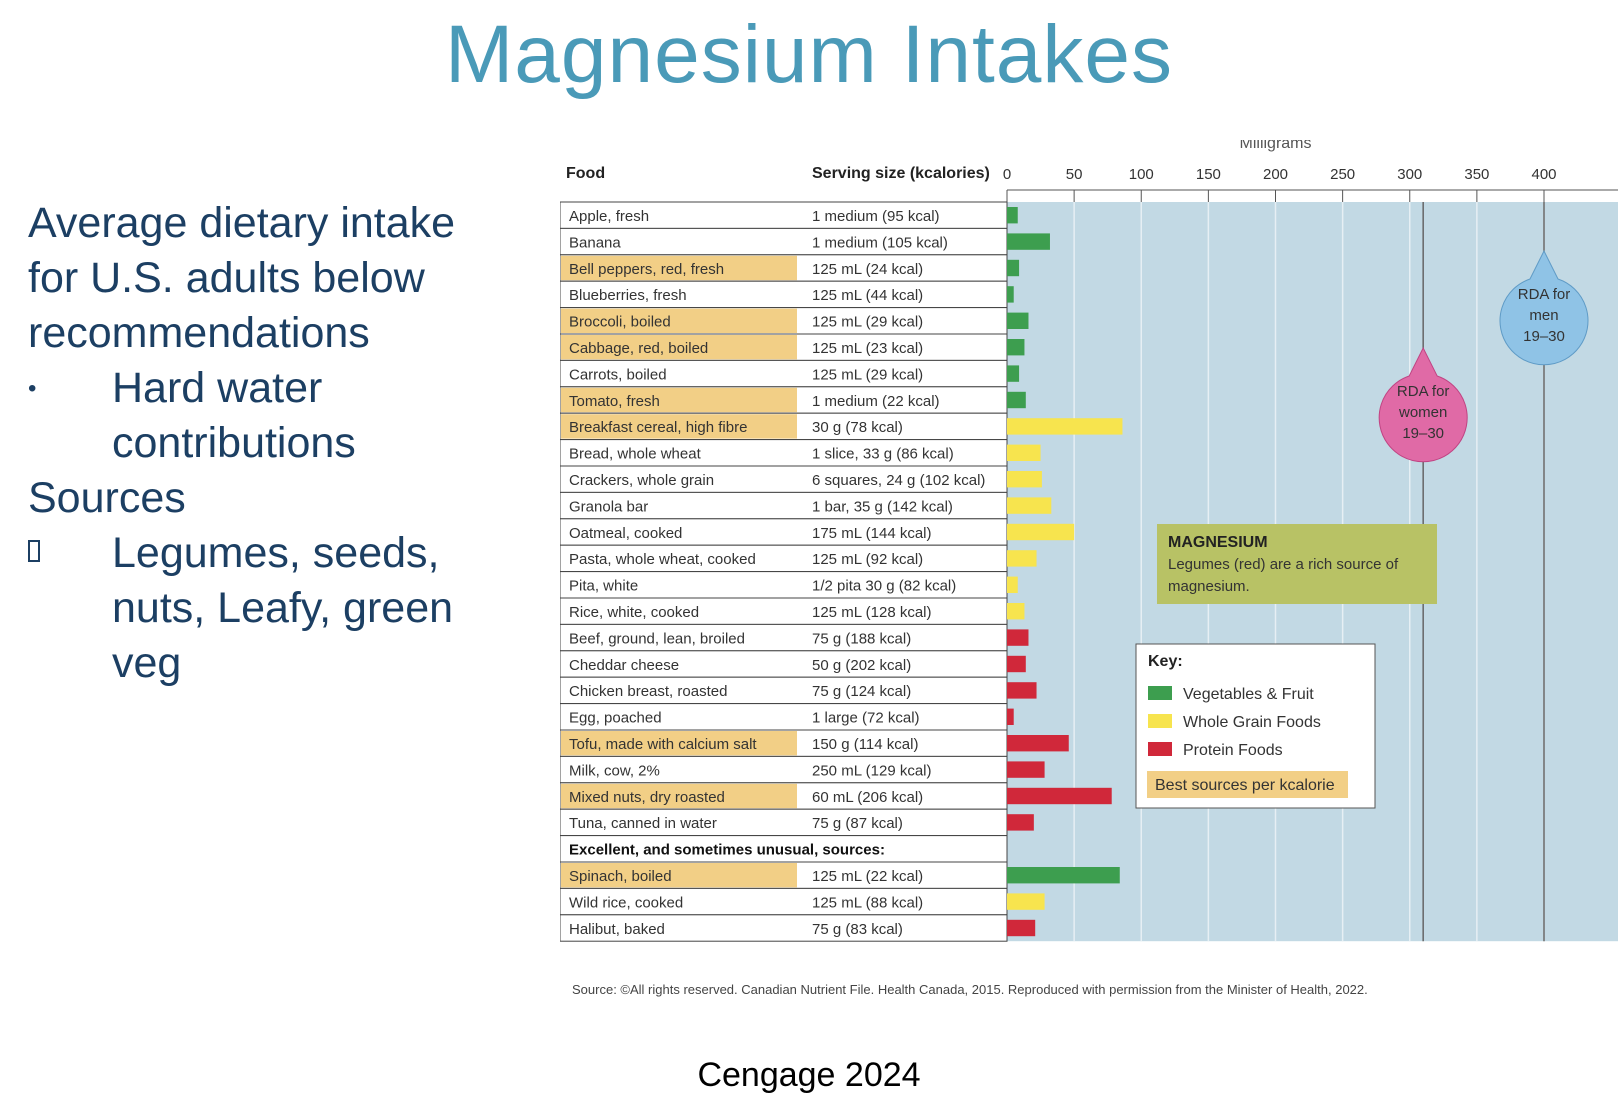 Image resolution: width=1618 pixels, height=1117 pixels. What do you see at coordinates (585, 173) in the screenshot?
I see `food-column-header: Food` at bounding box center [585, 173].